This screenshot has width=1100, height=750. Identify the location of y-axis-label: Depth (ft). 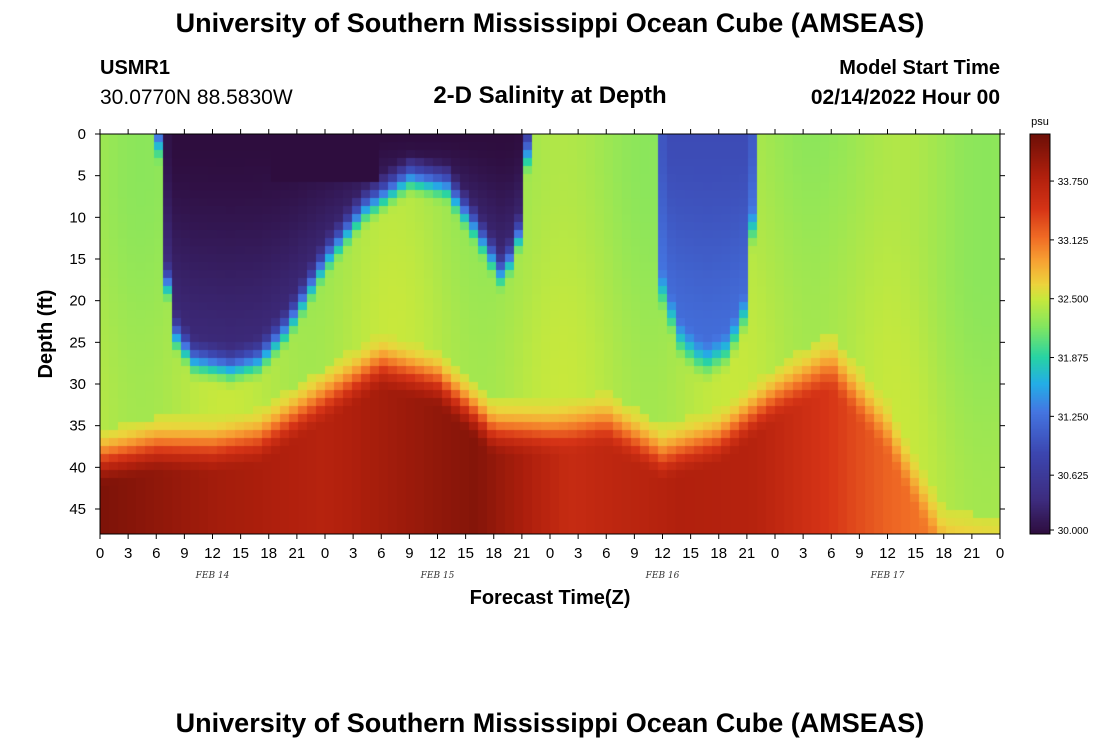
(46, 334).